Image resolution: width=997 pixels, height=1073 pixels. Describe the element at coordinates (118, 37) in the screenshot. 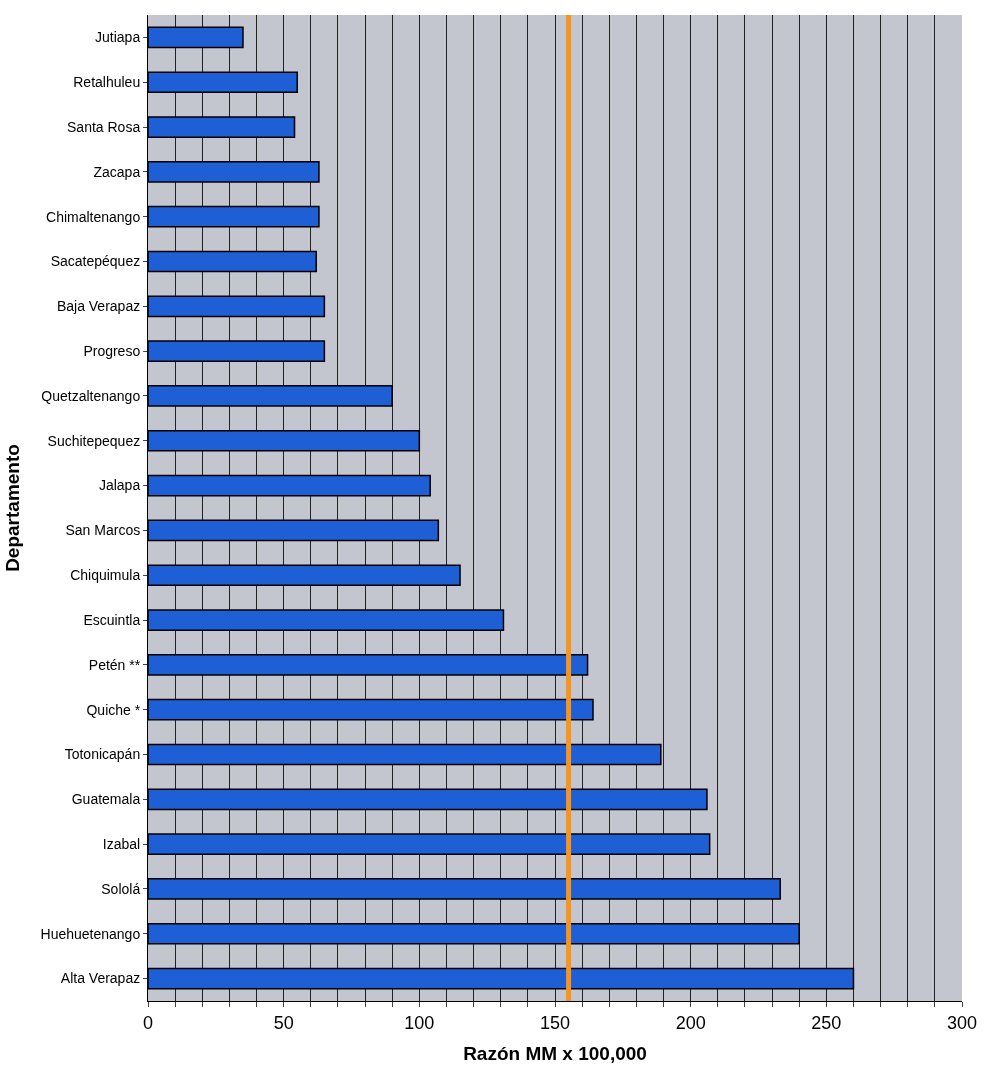

I see `y-tick-label: Jutiapa` at that location.